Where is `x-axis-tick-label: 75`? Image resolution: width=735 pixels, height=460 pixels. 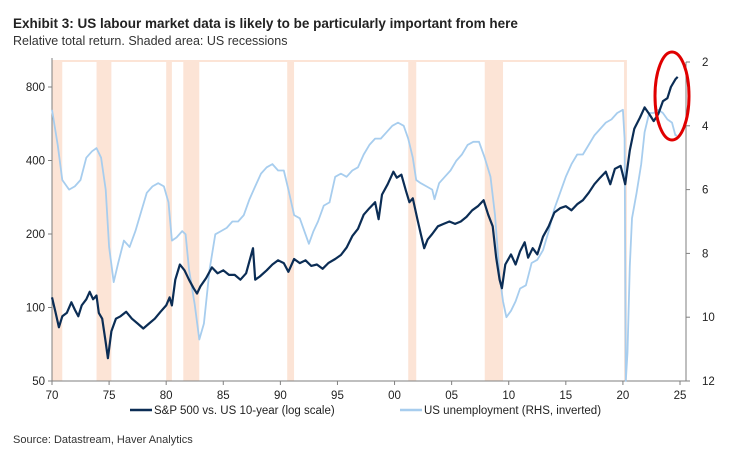 x-axis-tick-label: 75 is located at coordinates (109, 396).